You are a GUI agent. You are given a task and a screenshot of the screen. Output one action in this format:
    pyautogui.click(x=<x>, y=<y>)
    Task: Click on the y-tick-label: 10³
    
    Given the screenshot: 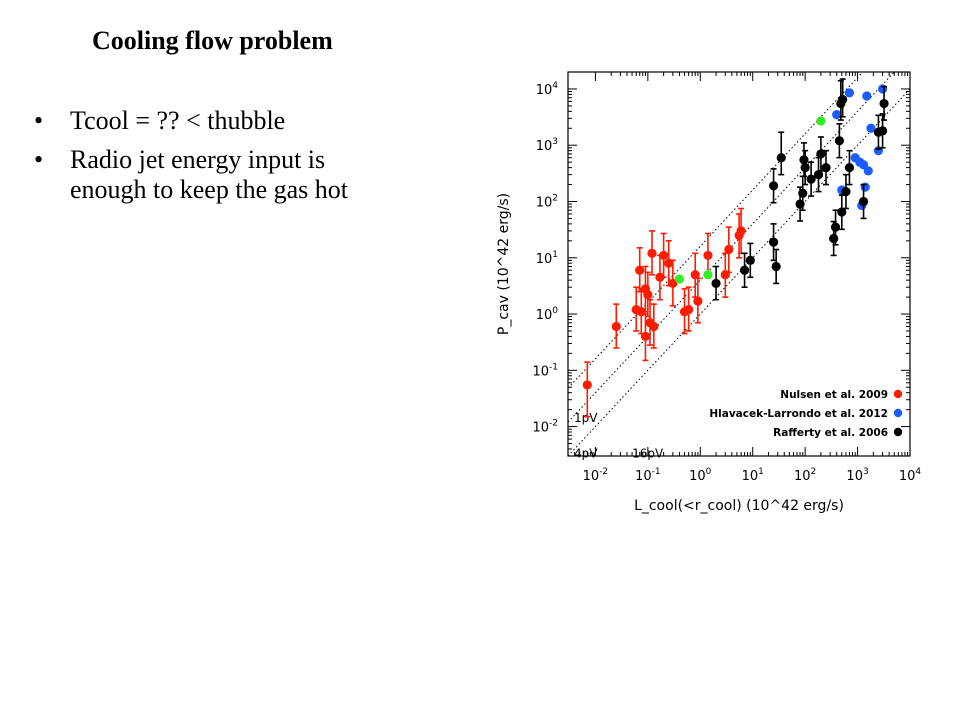 What is the action you would take?
    pyautogui.click(x=547, y=145)
    